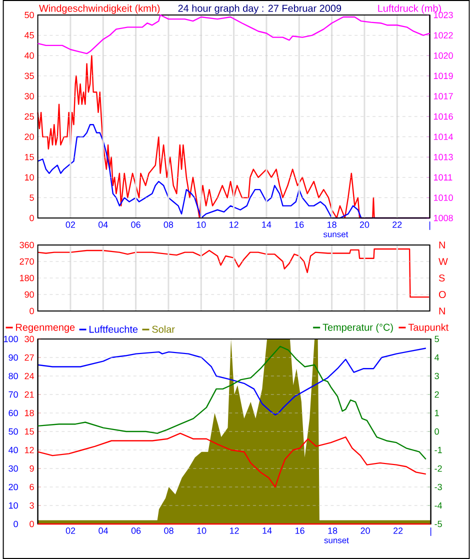 The height and width of the screenshot is (559, 470). Describe the element at coordinates (32, 468) in the screenshot. I see `y2-tick-label: 9` at that location.